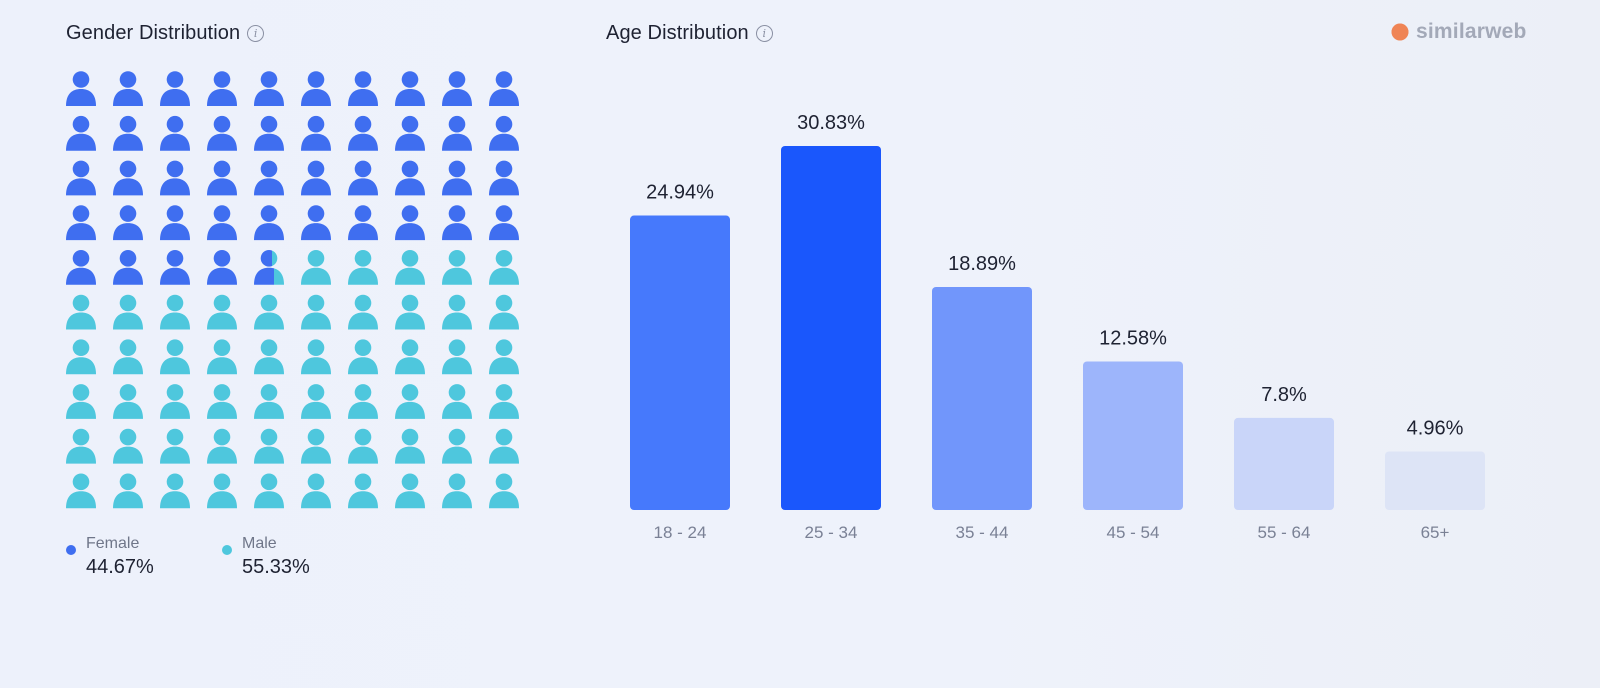  What do you see at coordinates (1284, 395) in the screenshot?
I see `data-label: 7.8%` at bounding box center [1284, 395].